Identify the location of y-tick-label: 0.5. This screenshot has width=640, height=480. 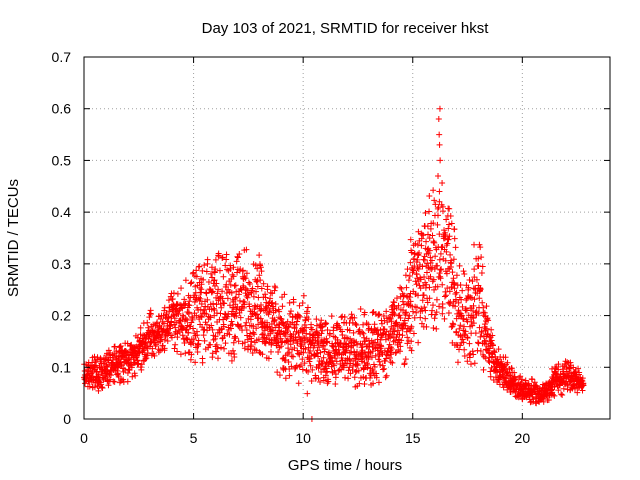
(62, 160).